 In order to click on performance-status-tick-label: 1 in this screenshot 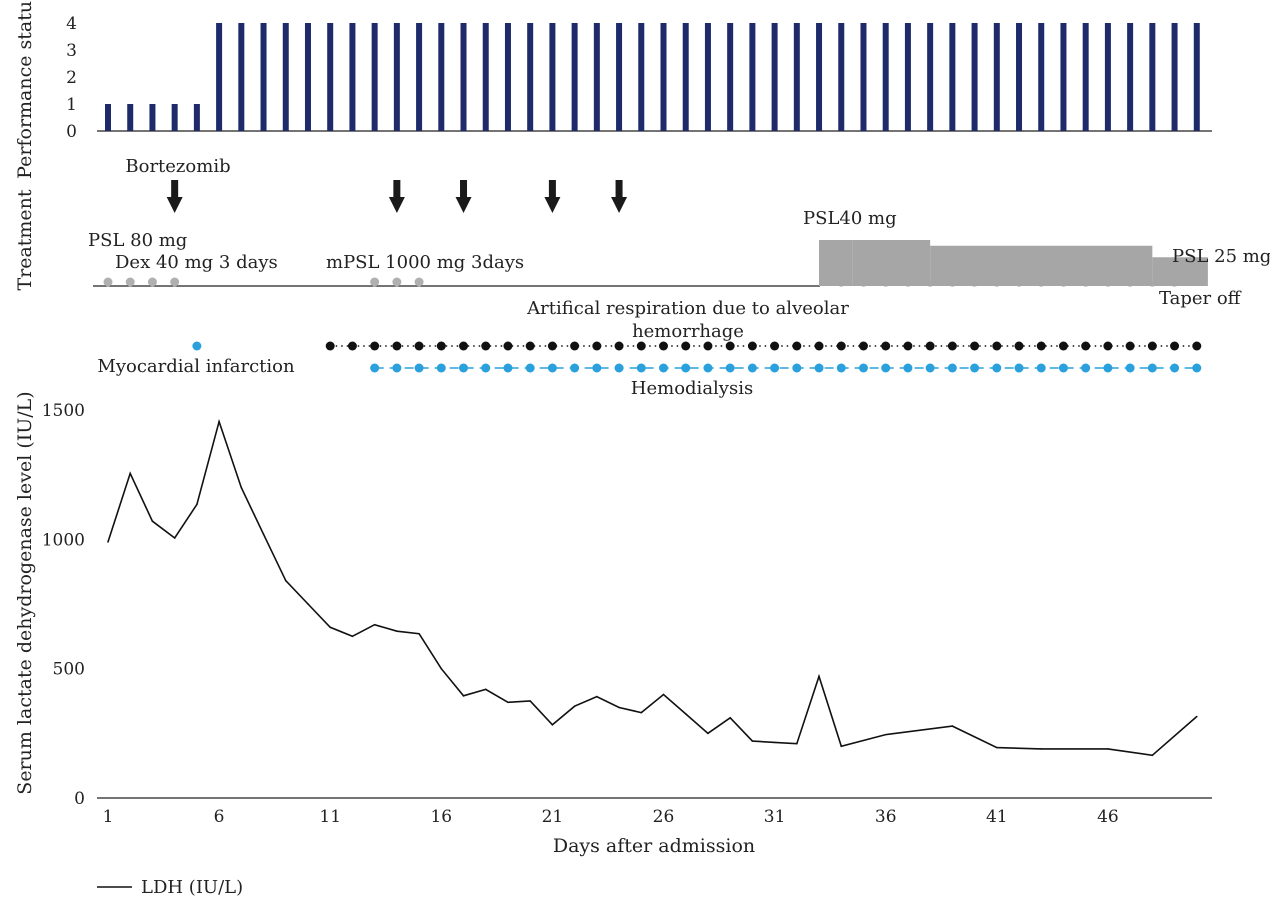, I will do `click(71, 105)`.